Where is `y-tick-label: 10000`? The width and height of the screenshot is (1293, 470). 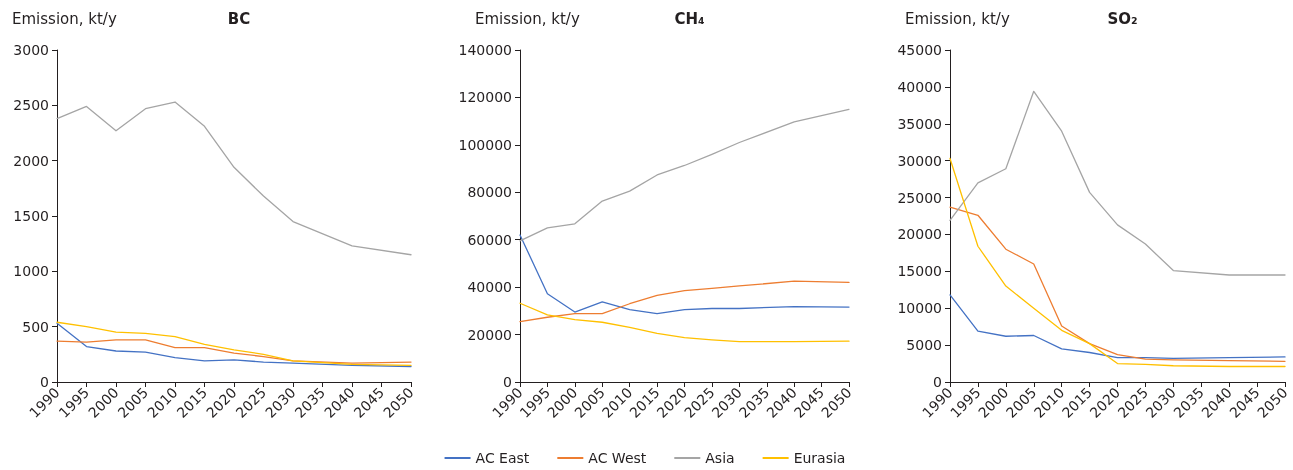 y-tick-label: 10000 is located at coordinates (919, 308).